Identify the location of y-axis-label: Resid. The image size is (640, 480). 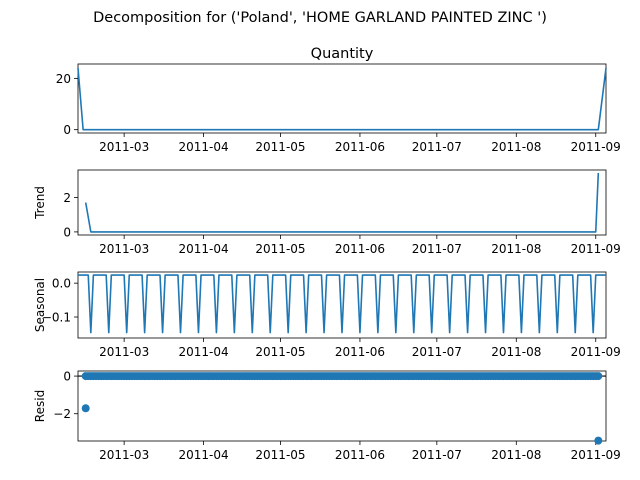
(40, 406).